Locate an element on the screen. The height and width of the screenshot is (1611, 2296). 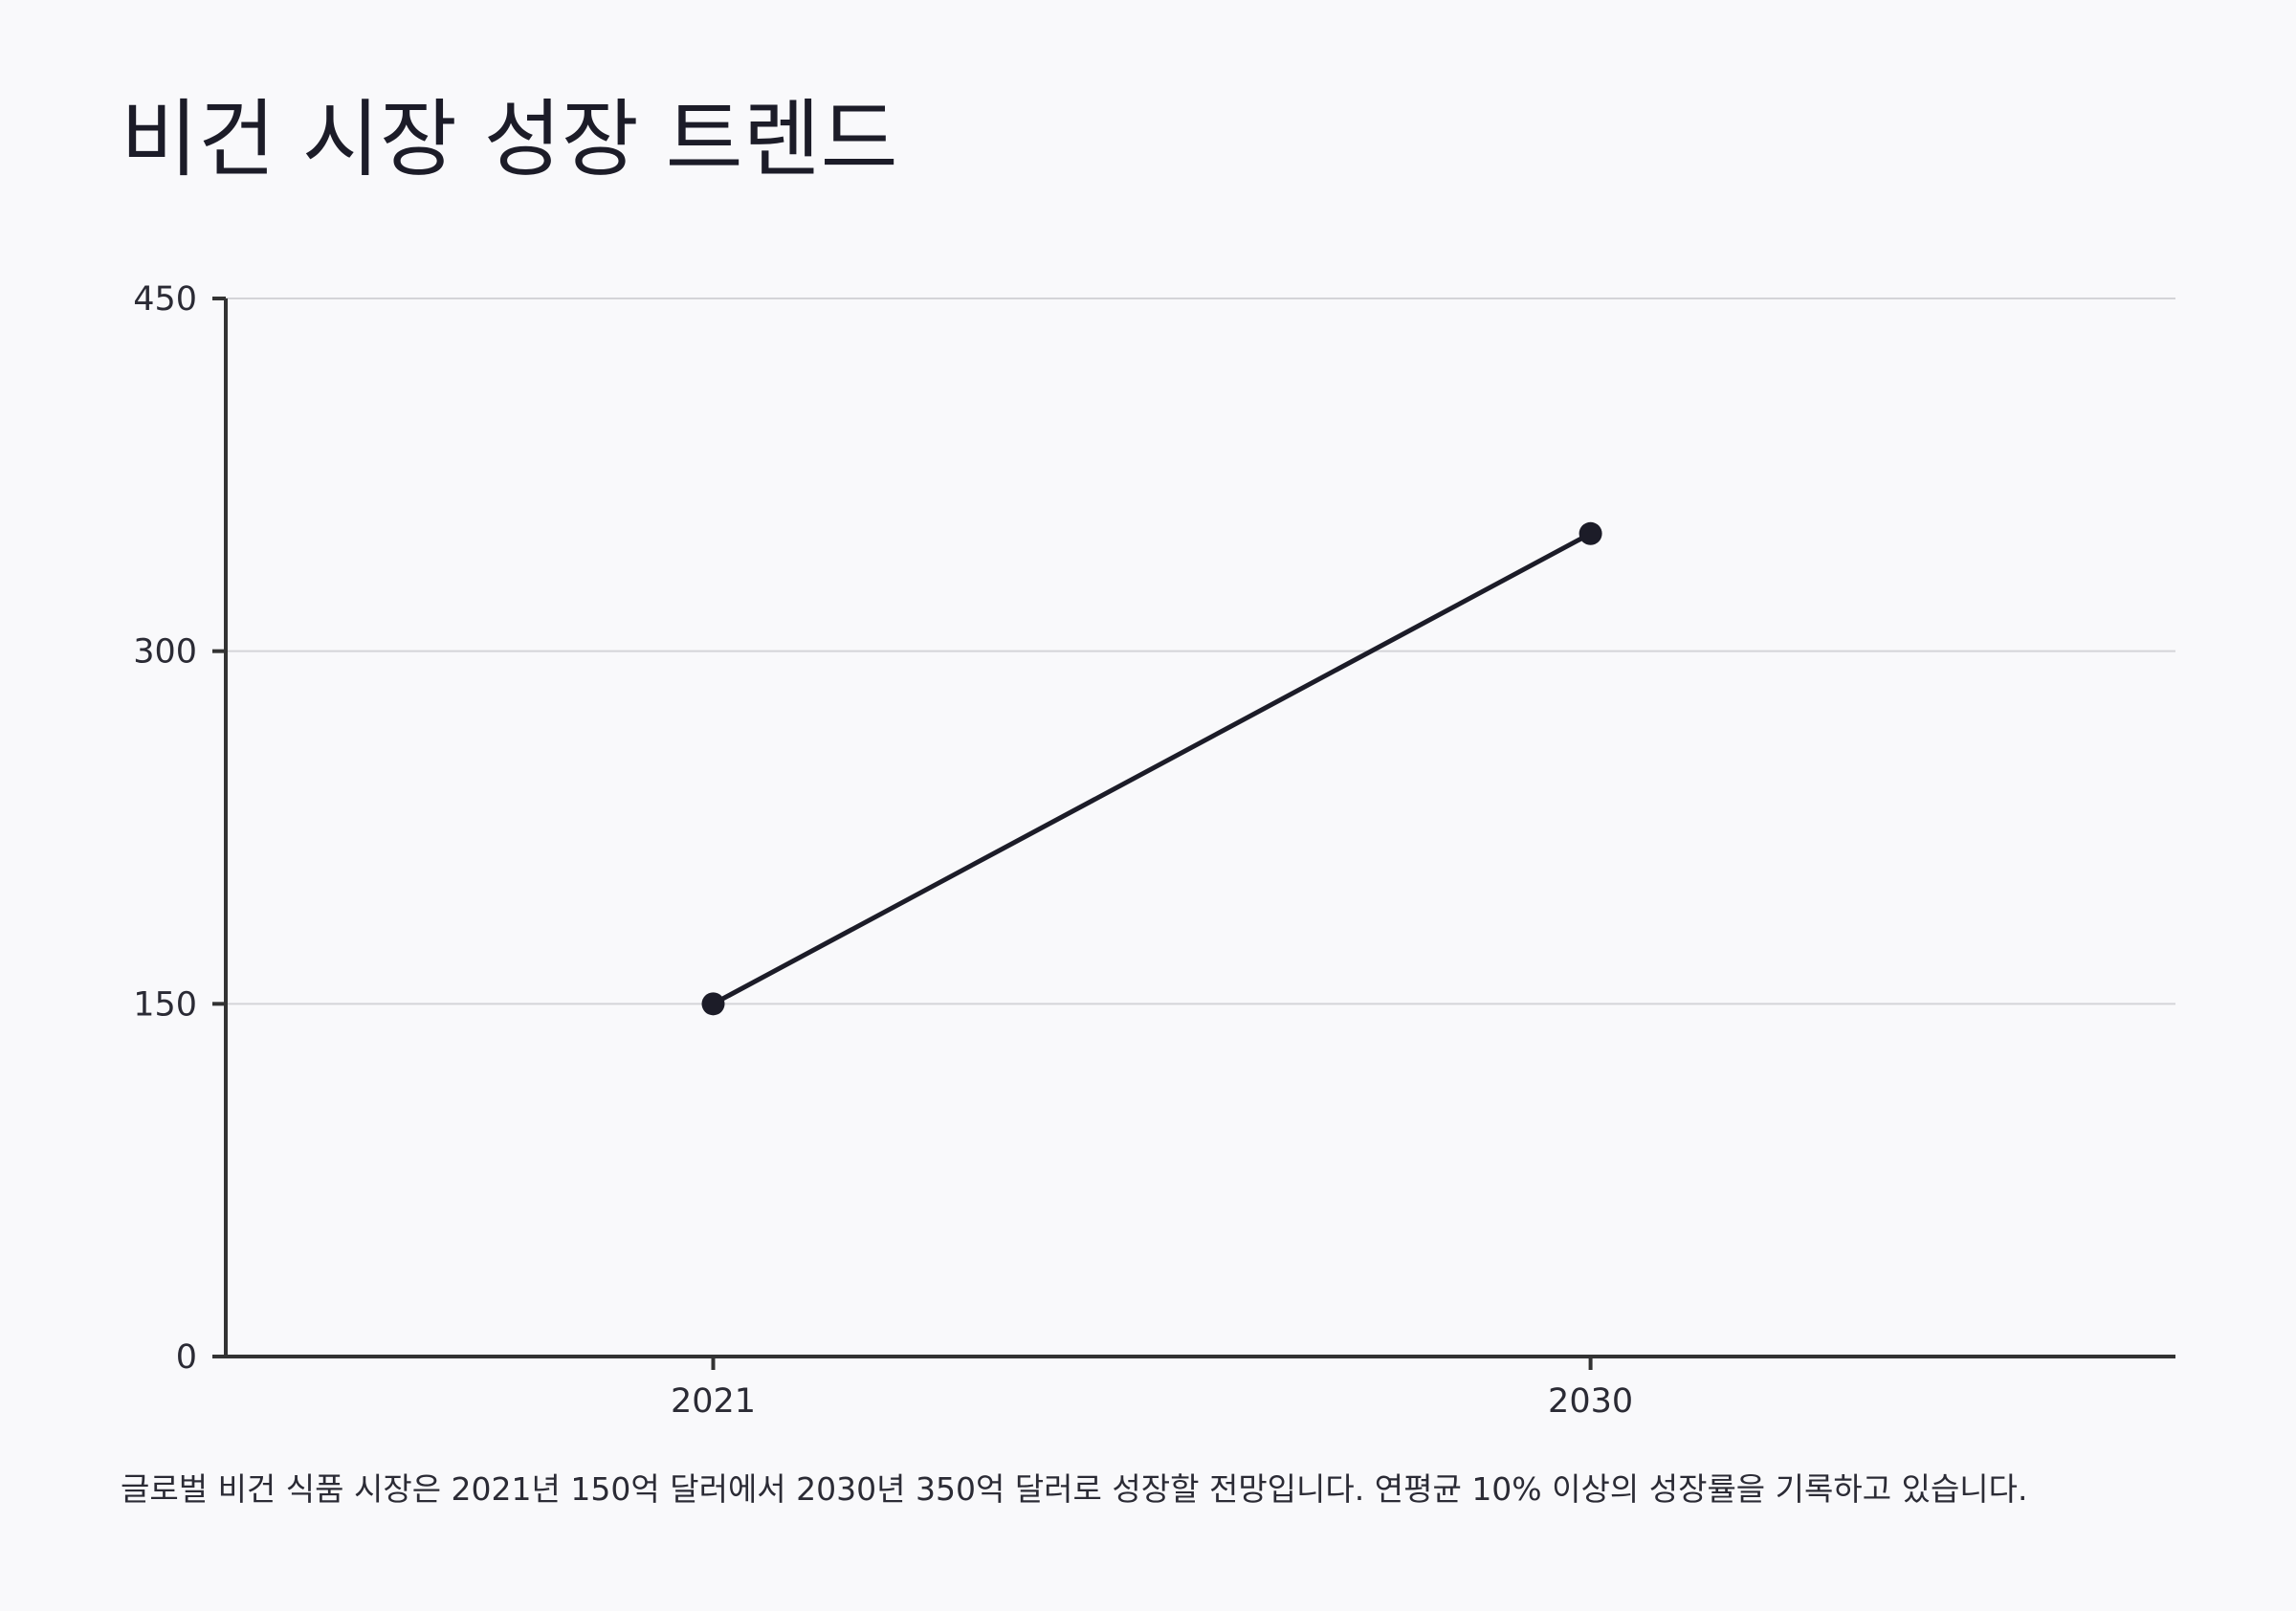
x-tick-label: 2030 is located at coordinates (1591, 1401).